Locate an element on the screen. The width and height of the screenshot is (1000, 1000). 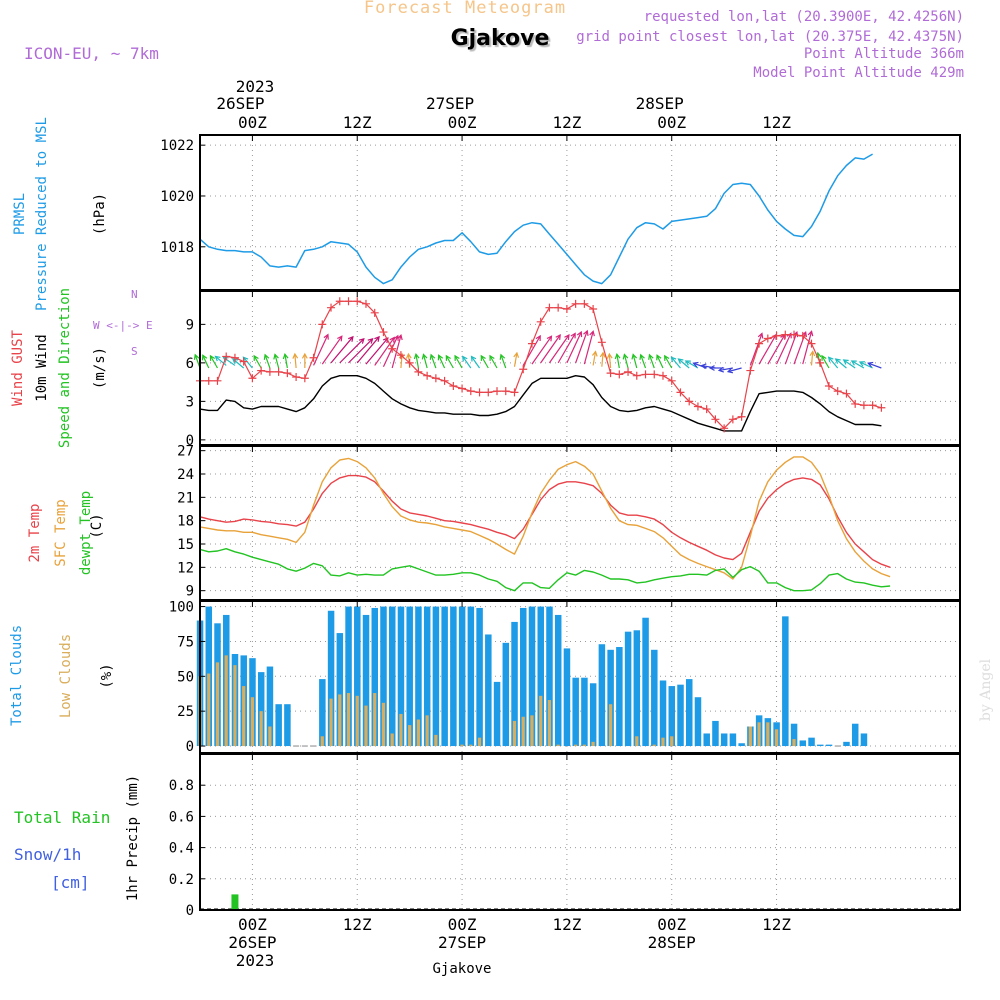
time-tick-bottom: 12Z is located at coordinates (776, 924).